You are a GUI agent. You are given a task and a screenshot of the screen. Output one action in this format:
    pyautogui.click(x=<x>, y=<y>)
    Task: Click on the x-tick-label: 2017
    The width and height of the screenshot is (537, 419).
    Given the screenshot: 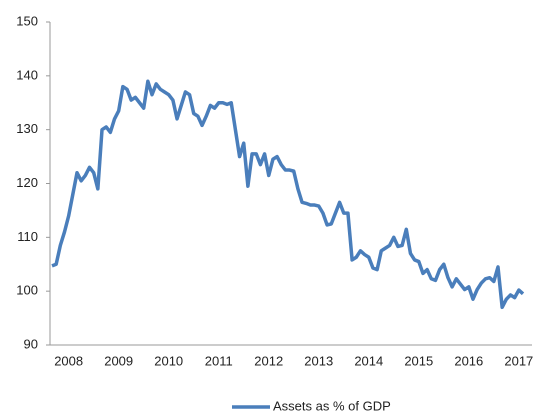 What is the action you would take?
    pyautogui.click(x=518, y=360)
    